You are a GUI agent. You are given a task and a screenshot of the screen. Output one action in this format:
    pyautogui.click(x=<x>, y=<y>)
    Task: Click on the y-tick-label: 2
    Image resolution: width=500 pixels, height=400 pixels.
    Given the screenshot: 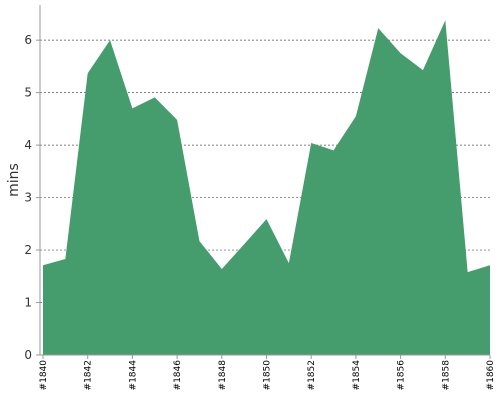 What is the action you would take?
    pyautogui.click(x=28, y=250)
    